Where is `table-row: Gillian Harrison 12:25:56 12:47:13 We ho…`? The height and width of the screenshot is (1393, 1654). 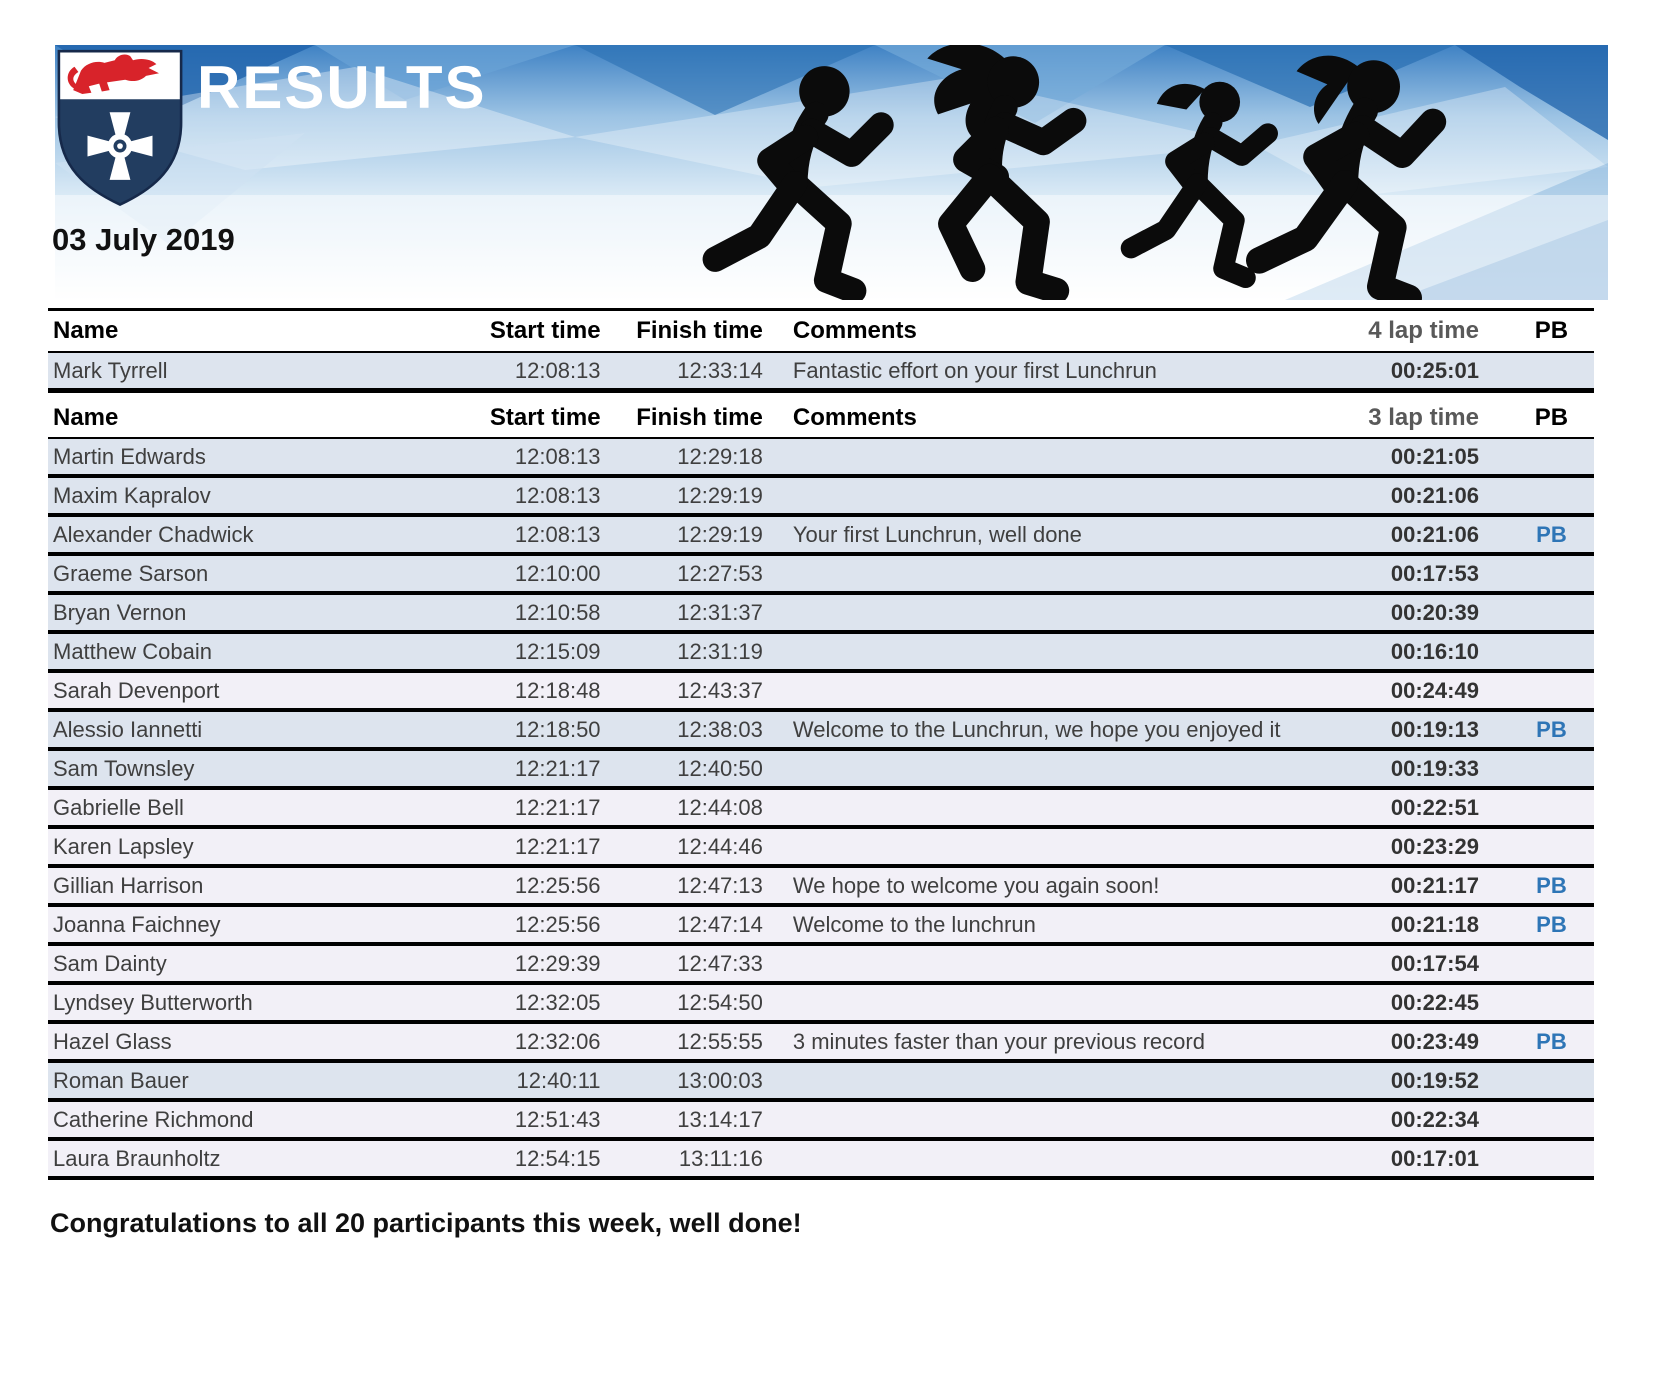 table-row: Gillian Harrison 12:25:56 12:47:13 We ho… is located at coordinates (821, 887).